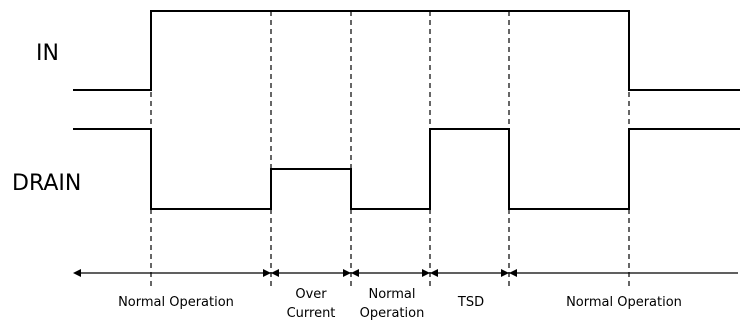  I want to click on arrowhead-4-left, so click(505, 273).